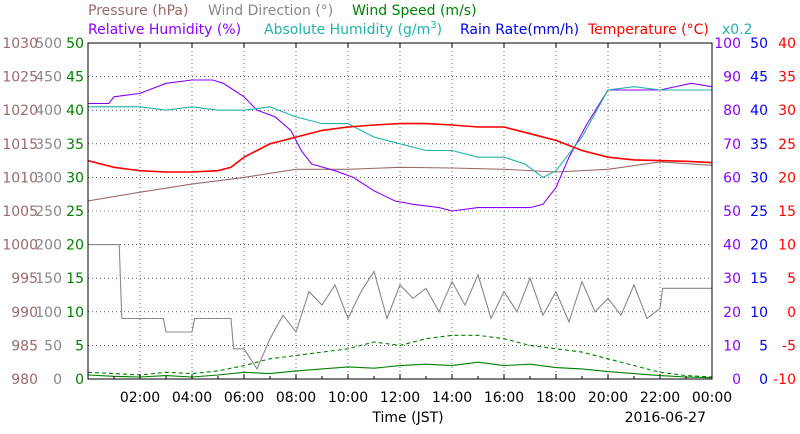 The width and height of the screenshot is (800, 434). What do you see at coordinates (20, 145) in the screenshot?
I see `axis-tick-label: 1015` at bounding box center [20, 145].